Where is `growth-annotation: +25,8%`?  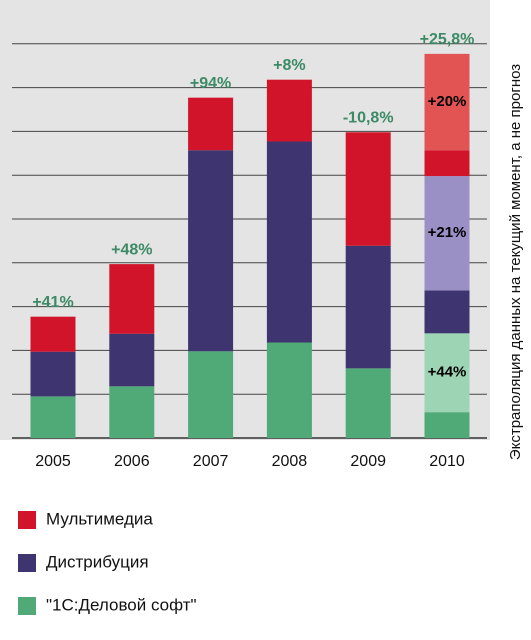
growth-annotation: +25,8% is located at coordinates (447, 39).